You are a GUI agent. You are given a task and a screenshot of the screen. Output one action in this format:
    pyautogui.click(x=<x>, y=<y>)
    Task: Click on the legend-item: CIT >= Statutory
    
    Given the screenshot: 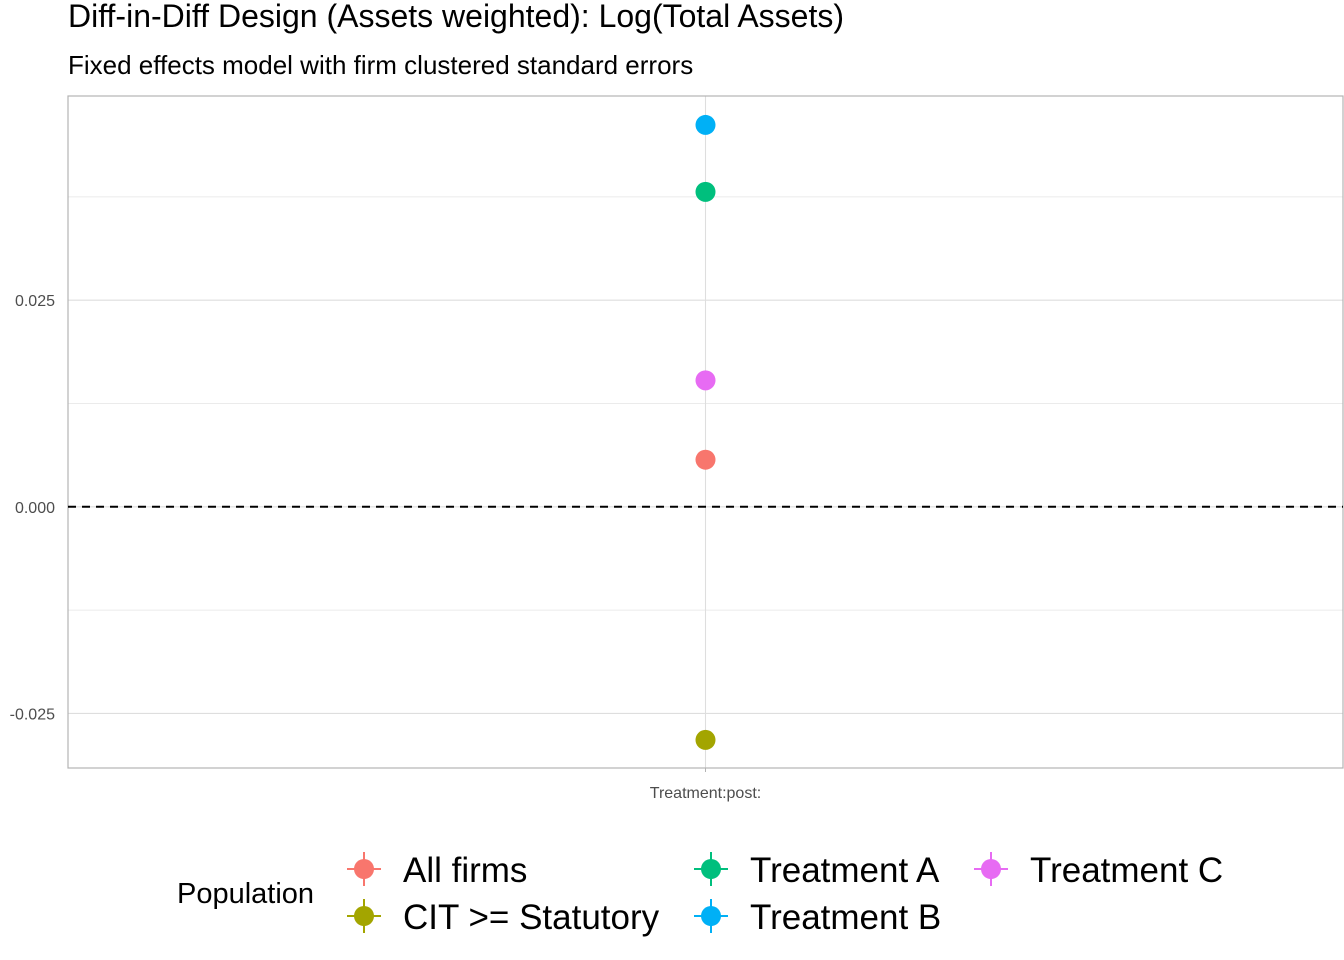 What is the action you would take?
    pyautogui.click(x=503, y=917)
    